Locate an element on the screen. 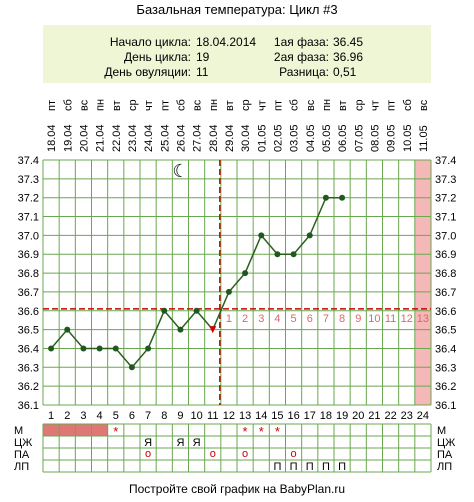 This screenshot has height=502, width=474. weekday-label: пн is located at coordinates (214, 105).